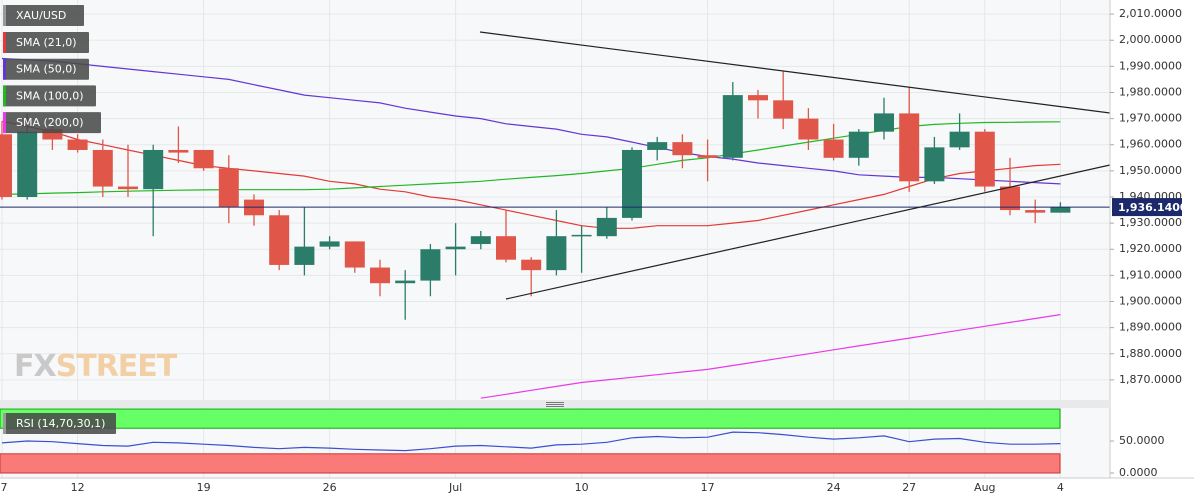 The image size is (1194, 501). What do you see at coordinates (834, 487) in the screenshot?
I see `x-tick-label: 24` at bounding box center [834, 487].